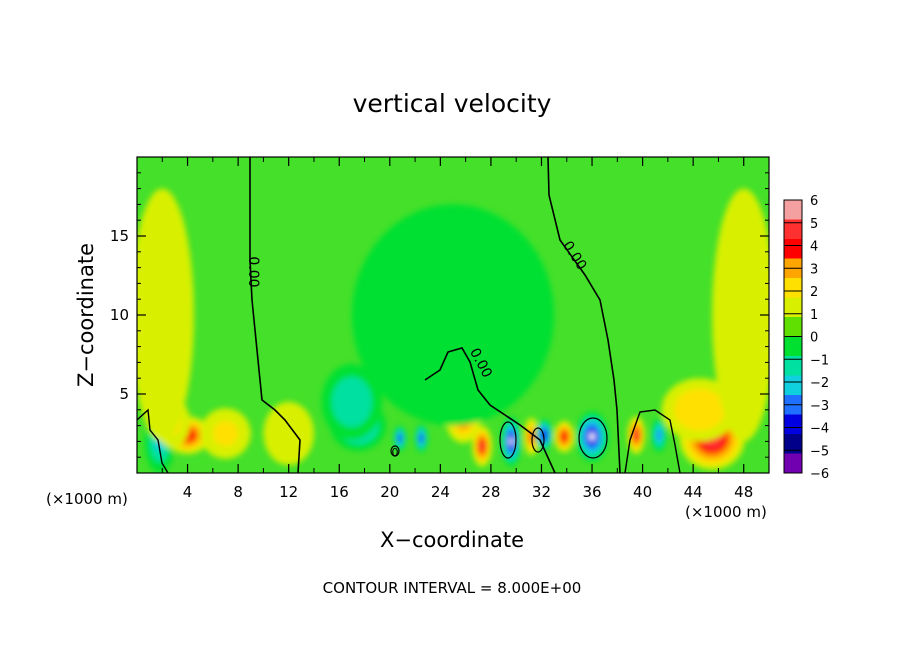  What do you see at coordinates (814, 247) in the screenshot?
I see `colorbar-label: 4` at bounding box center [814, 247].